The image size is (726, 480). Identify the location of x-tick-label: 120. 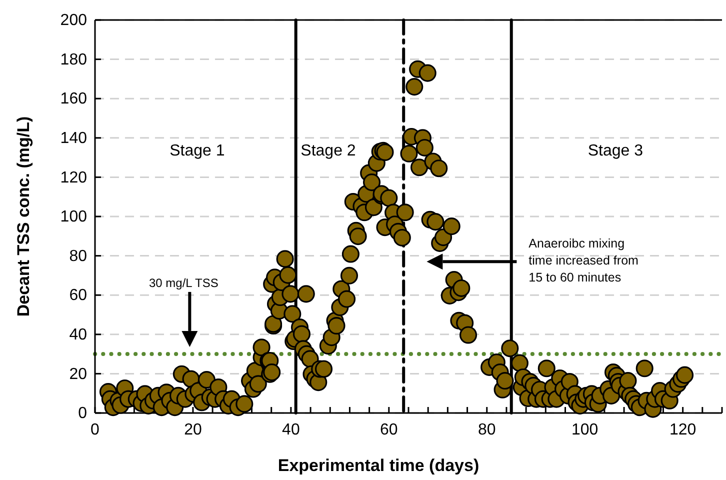
(682, 429).